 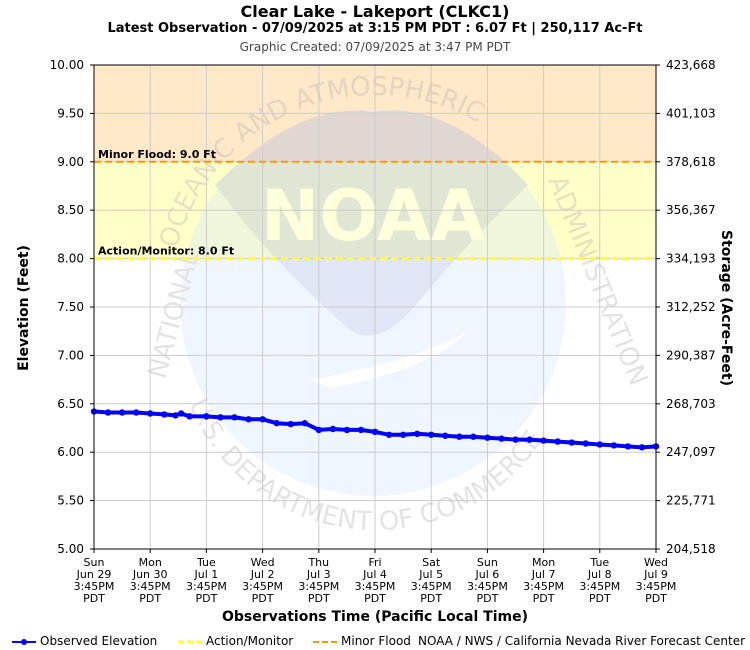 I want to click on watermark-logo-text: NOAA, so click(x=373, y=216).